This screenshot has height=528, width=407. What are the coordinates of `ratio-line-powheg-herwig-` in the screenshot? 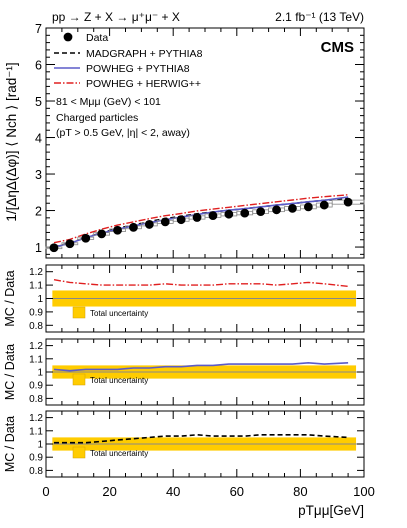 It's located at (201, 283).